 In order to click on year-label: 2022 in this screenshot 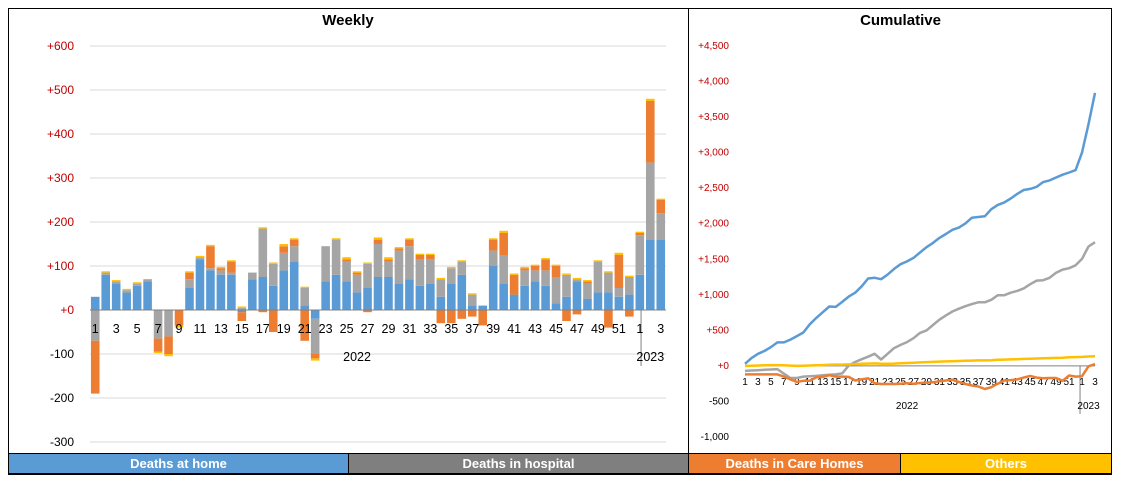, I will do `click(357, 357)`.